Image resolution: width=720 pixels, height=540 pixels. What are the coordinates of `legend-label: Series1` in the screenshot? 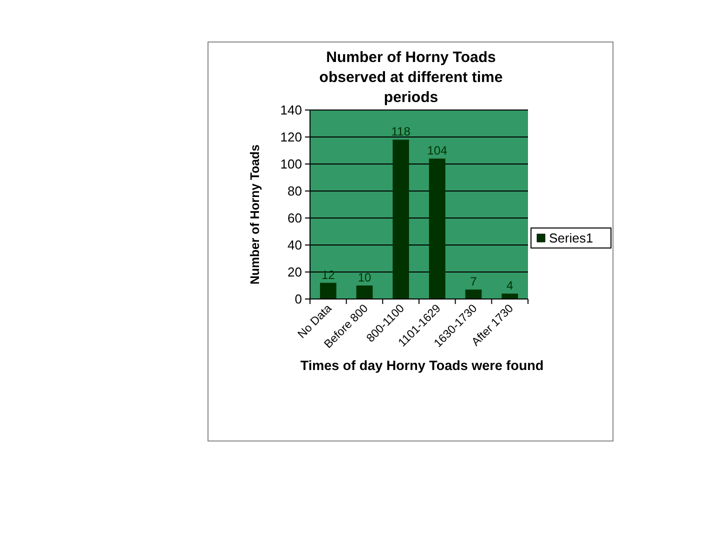 It's located at (571, 238).